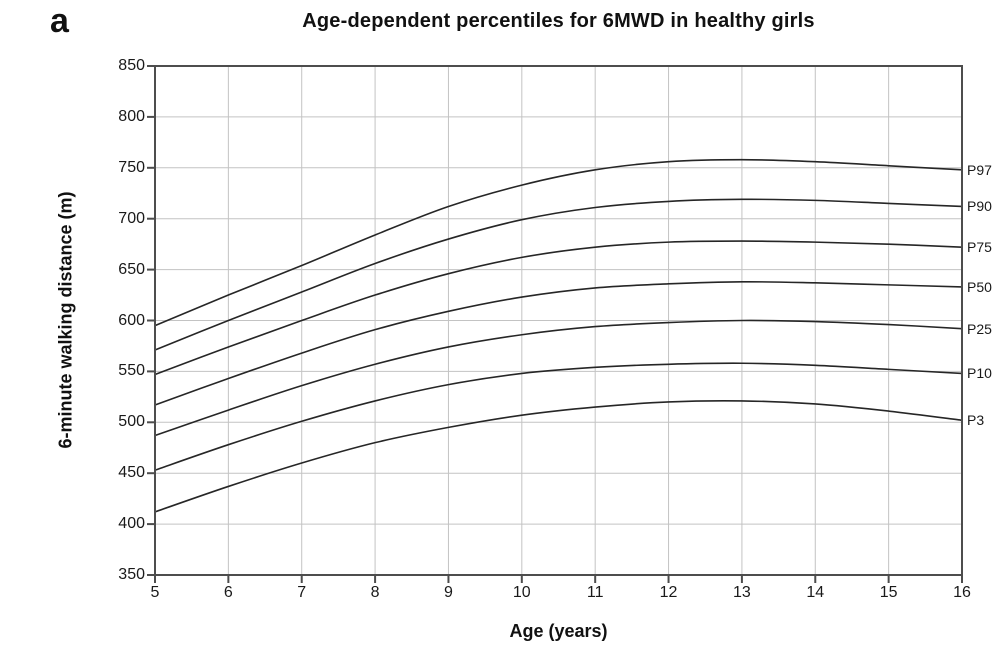  What do you see at coordinates (976, 420) in the screenshot?
I see `series-label-p3: P3` at bounding box center [976, 420].